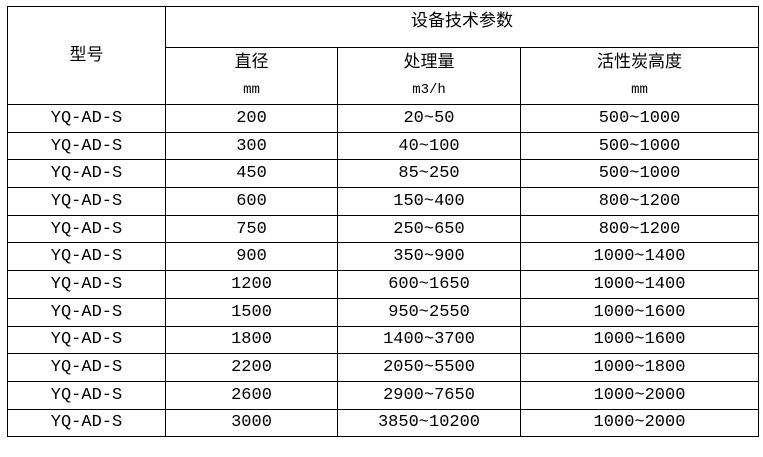 The image size is (763, 457). Describe the element at coordinates (429, 89) in the screenshot. I see `header-capacity-unit: m3/h` at that location.